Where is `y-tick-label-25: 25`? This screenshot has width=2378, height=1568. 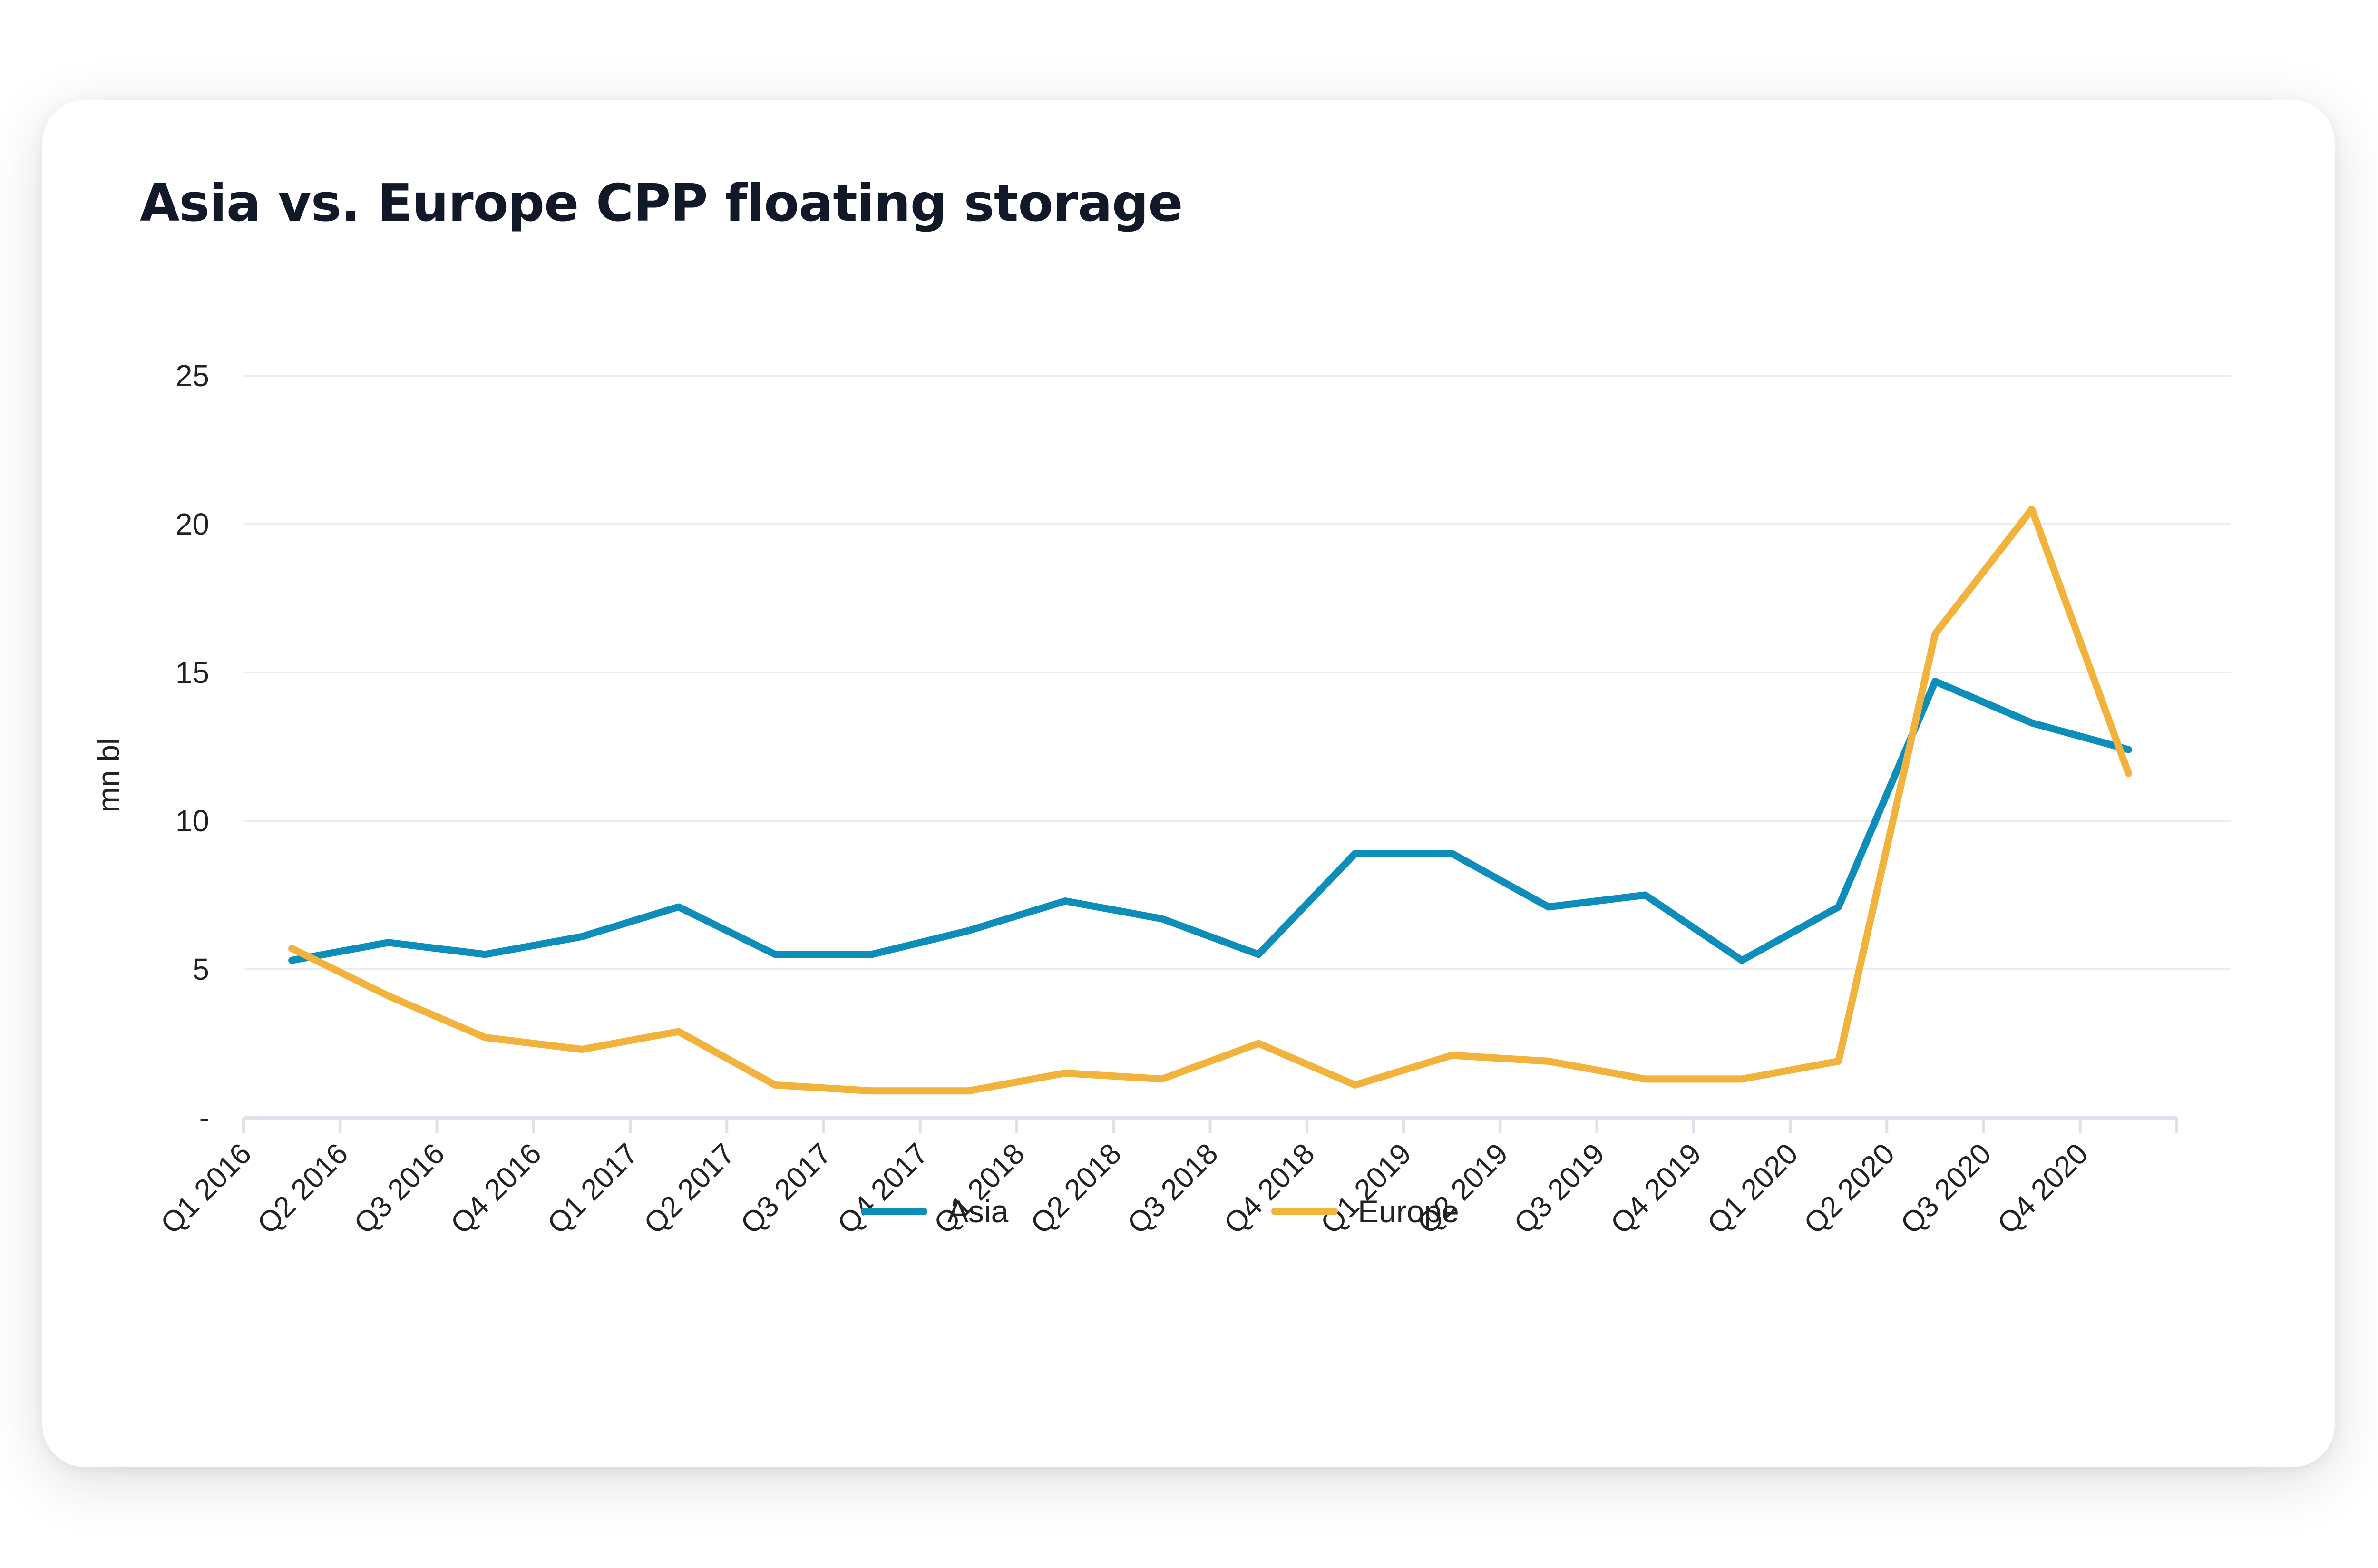
y-tick-label-25: 25 is located at coordinates (192, 376).